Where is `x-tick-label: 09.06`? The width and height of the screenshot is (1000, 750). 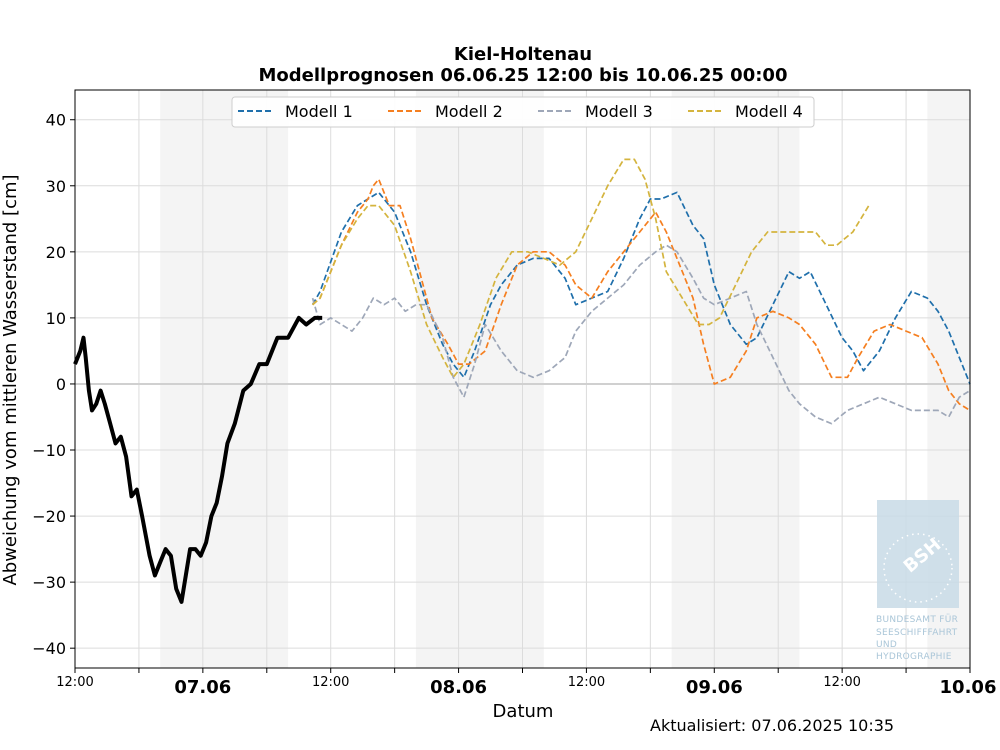
x-tick-label: 09.06 is located at coordinates (714, 687).